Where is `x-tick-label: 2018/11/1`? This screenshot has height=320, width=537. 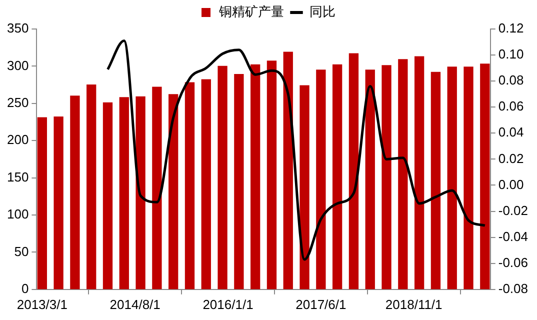
x-tick-label: 2018/11/1 is located at coordinates (413, 304).